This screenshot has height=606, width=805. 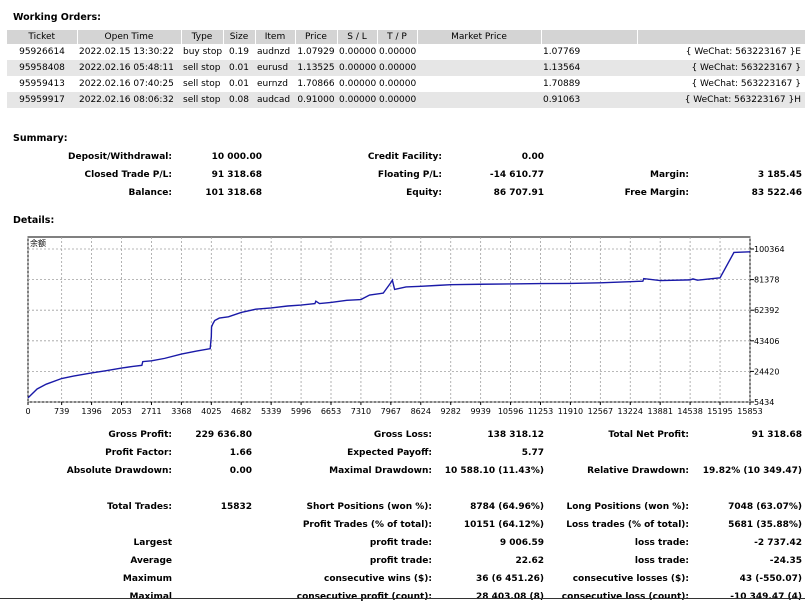 I want to click on stat-label: consecutive wins ($):, so click(x=377, y=579).